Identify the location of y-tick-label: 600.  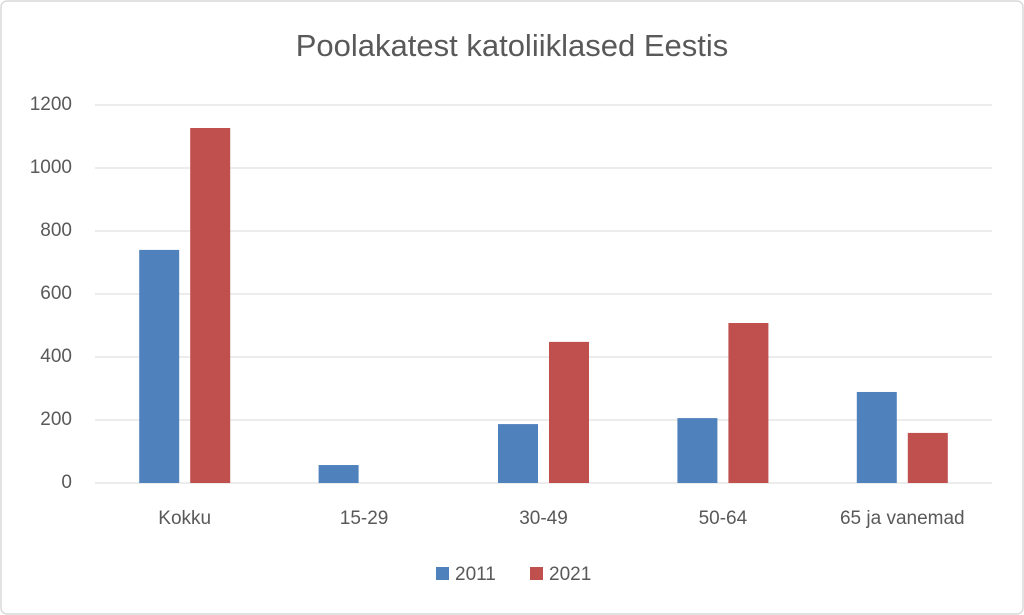
(56, 293).